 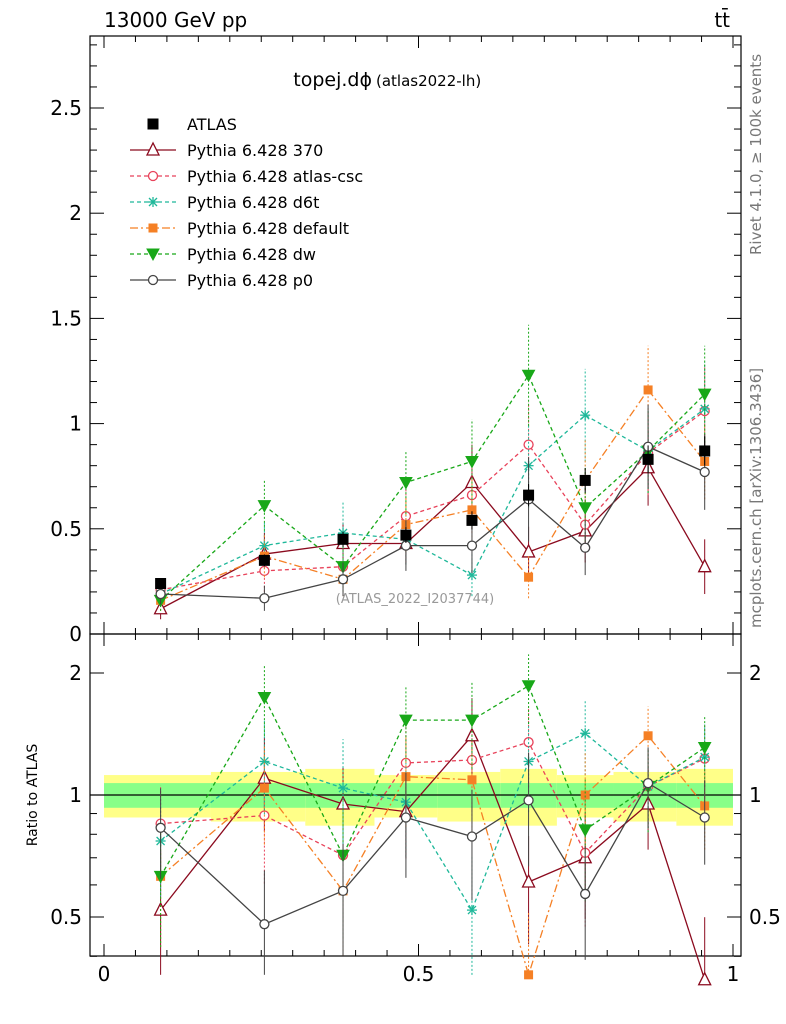 I want to click on legend-item-1: Pythia 6.428 atlas-csc, so click(x=246, y=176).